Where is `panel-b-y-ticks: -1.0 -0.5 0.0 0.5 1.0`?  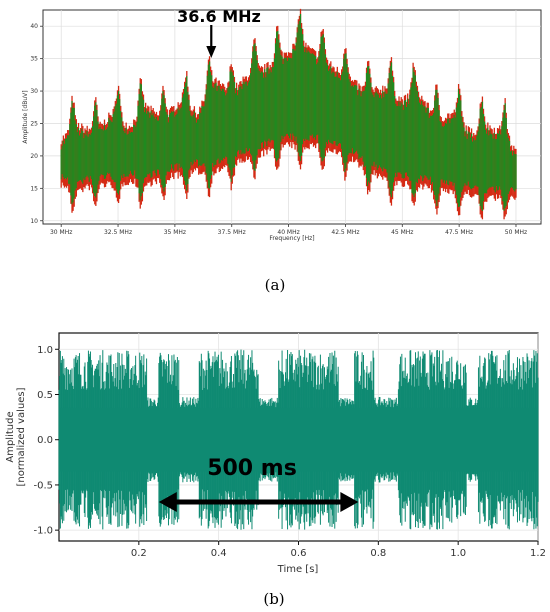 panel-b-y-ticks: -1.0 -0.5 0.0 0.5 1.0 is located at coordinates (46, 441).